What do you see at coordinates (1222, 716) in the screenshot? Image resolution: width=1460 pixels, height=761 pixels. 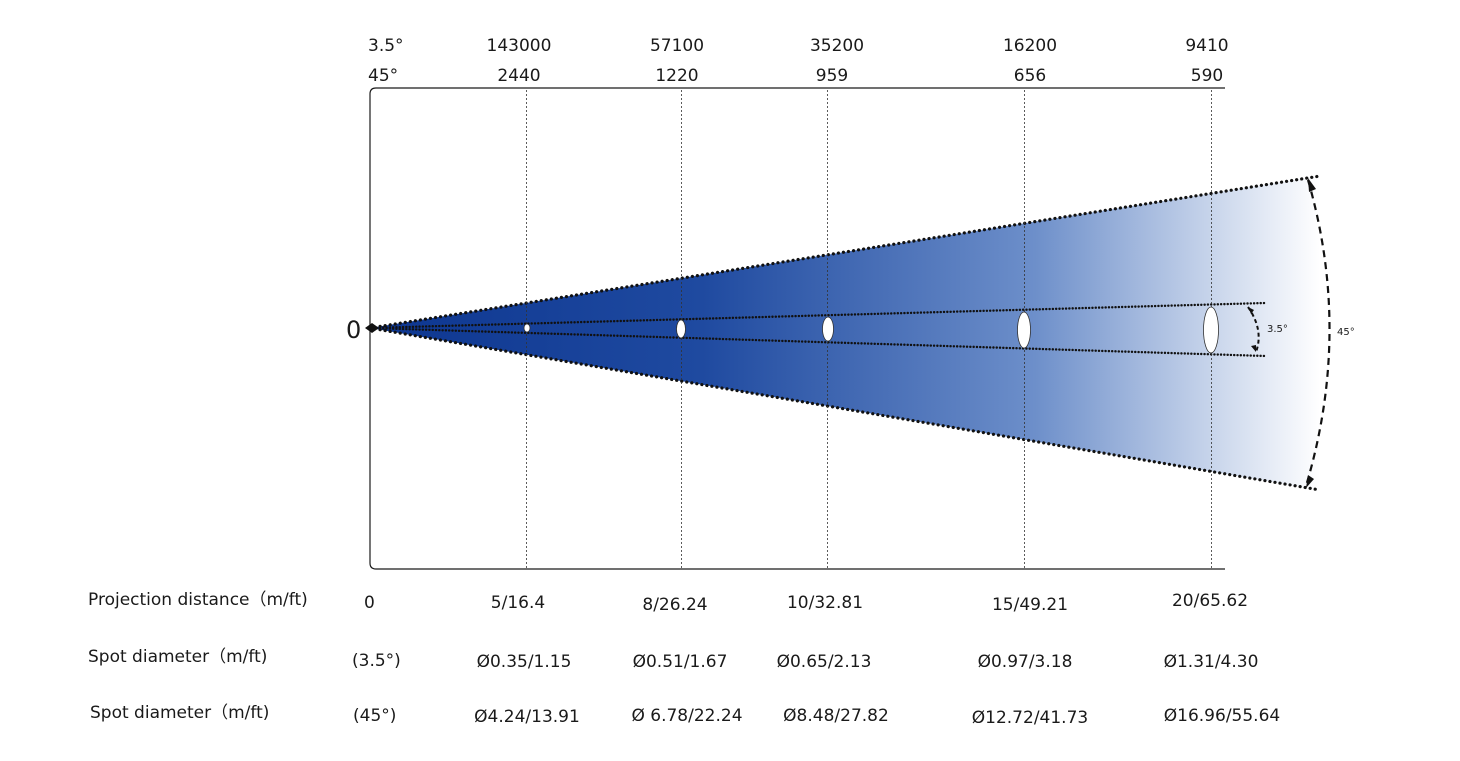 I see `spot-diameter-wide-value: Ø16.96/55.64` at bounding box center [1222, 716].